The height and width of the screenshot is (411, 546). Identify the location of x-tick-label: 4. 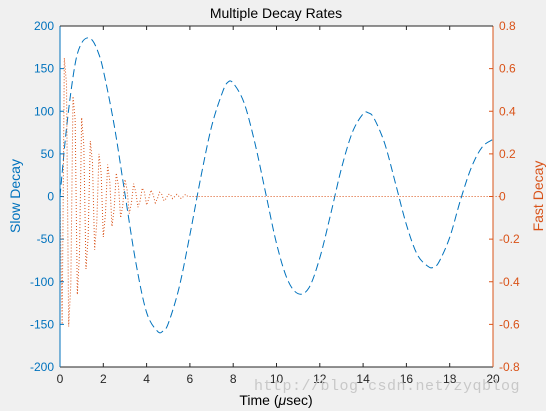
(146, 379).